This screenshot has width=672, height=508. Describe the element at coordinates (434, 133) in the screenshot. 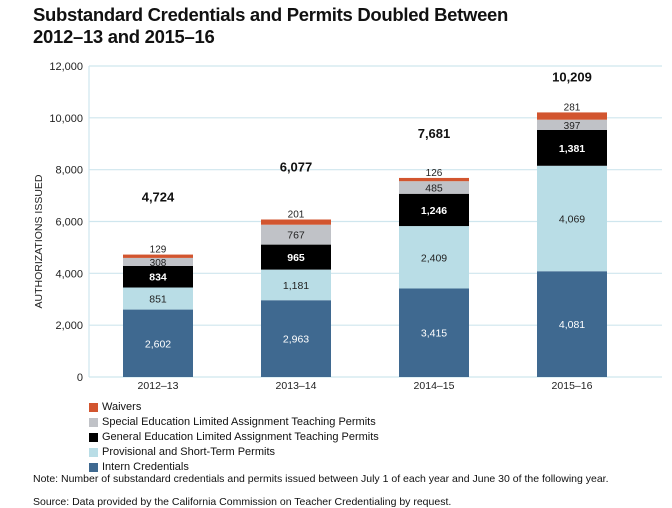

I see `total-label: 7,681` at that location.